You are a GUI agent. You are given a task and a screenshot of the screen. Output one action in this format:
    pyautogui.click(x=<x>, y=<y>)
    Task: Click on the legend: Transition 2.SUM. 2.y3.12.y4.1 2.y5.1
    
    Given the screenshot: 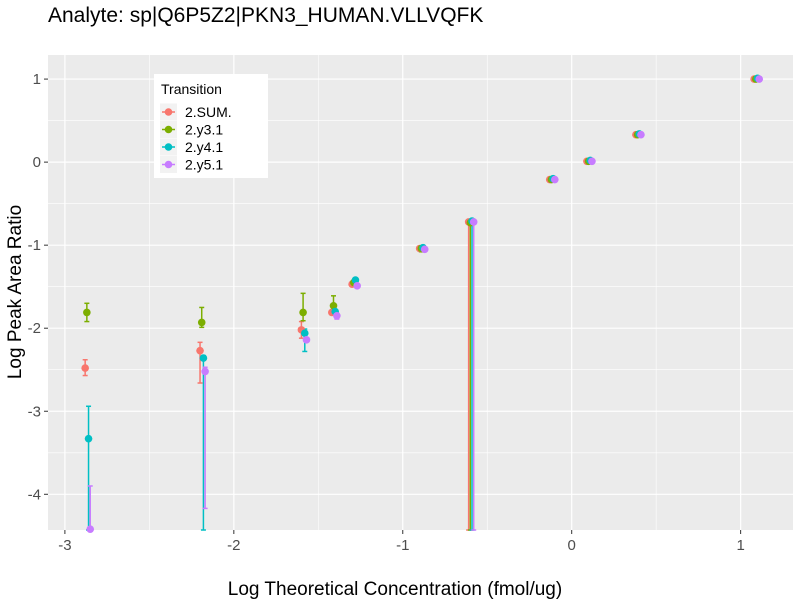 What is the action you would take?
    pyautogui.click(x=211, y=126)
    